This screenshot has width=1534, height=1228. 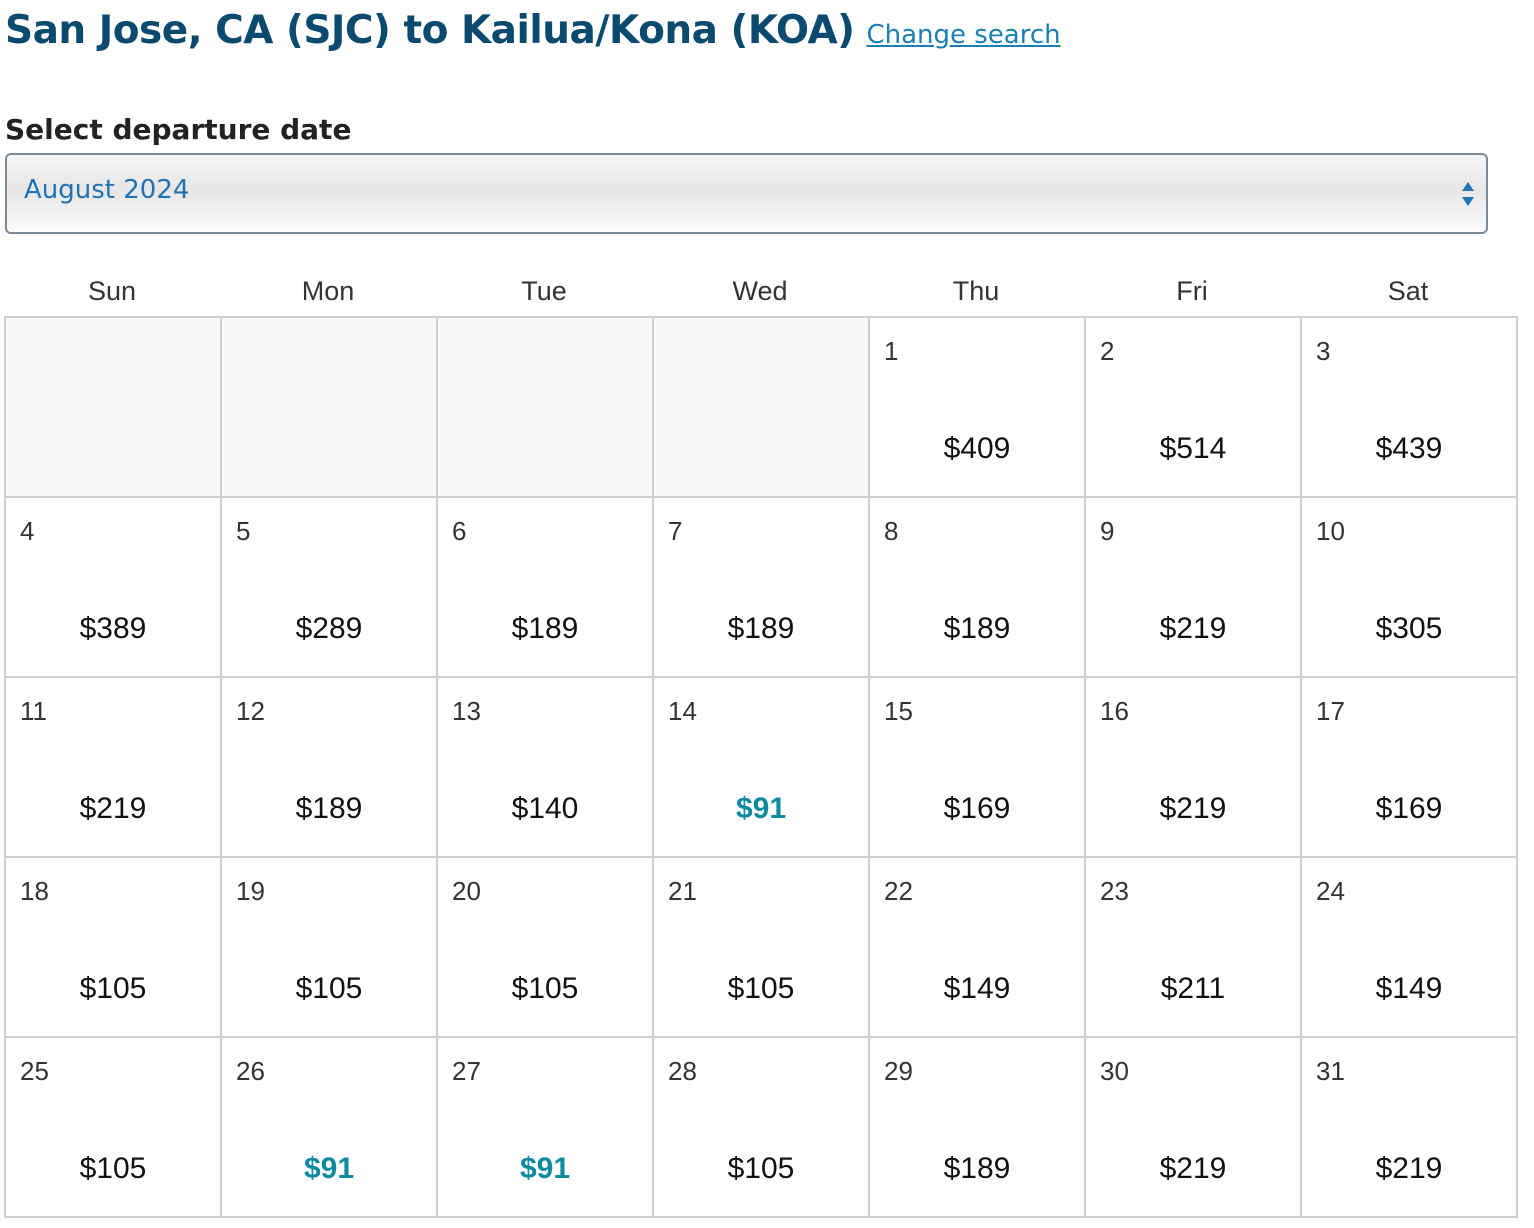 What do you see at coordinates (1193, 448) in the screenshot?
I see `fare-price: $514` at bounding box center [1193, 448].